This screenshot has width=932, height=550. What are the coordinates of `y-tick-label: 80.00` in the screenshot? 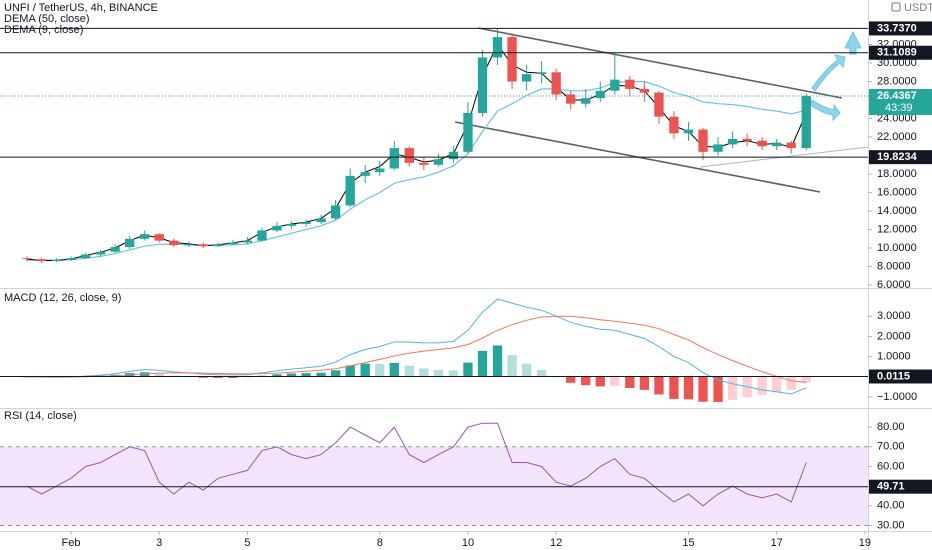 It's located at (891, 427).